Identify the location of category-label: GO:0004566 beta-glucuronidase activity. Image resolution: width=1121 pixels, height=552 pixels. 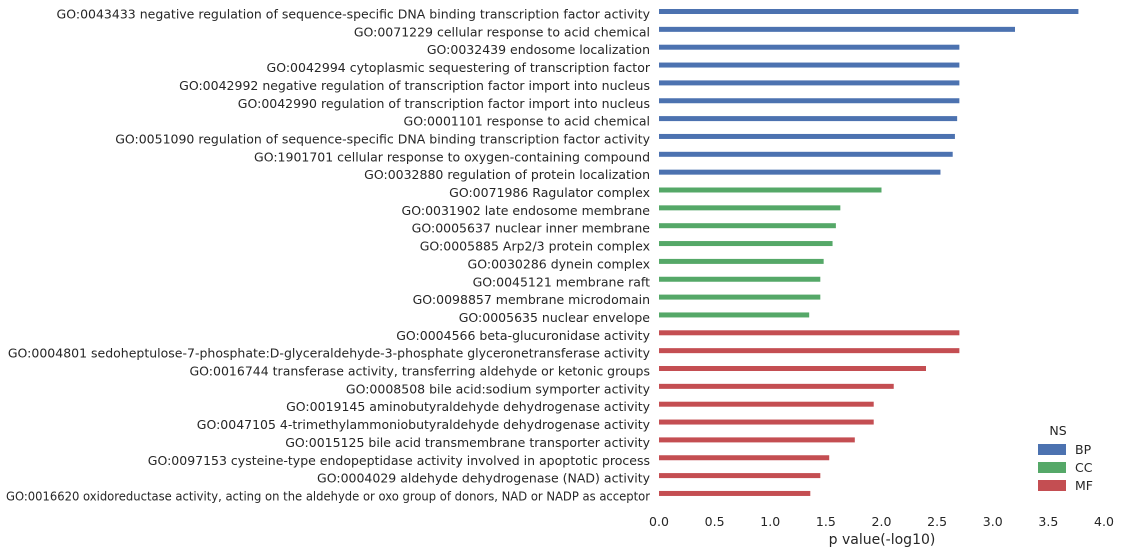
(523, 335).